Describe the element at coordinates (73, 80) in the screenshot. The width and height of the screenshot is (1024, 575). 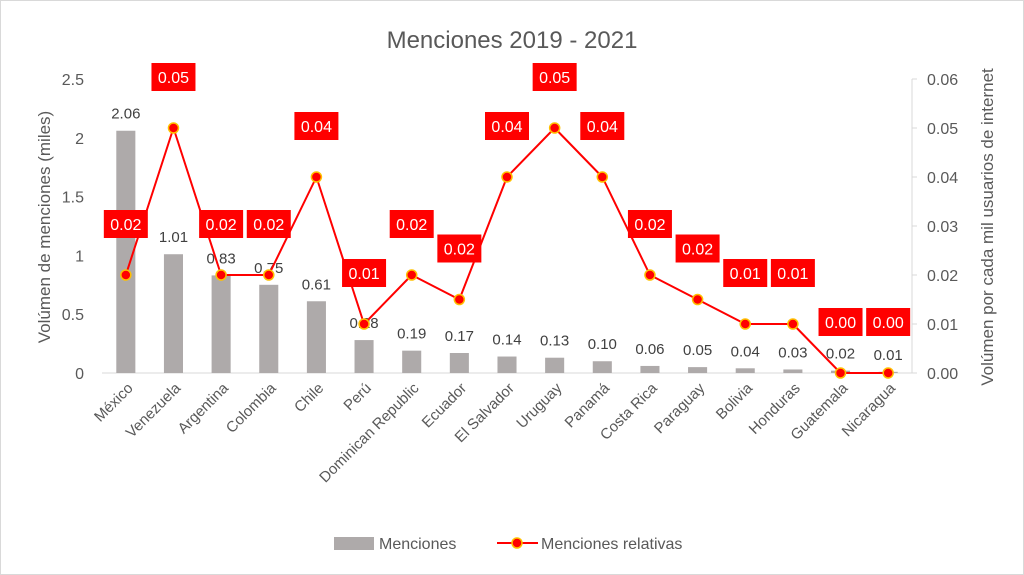
I see `y-tick-label: 2.5` at that location.